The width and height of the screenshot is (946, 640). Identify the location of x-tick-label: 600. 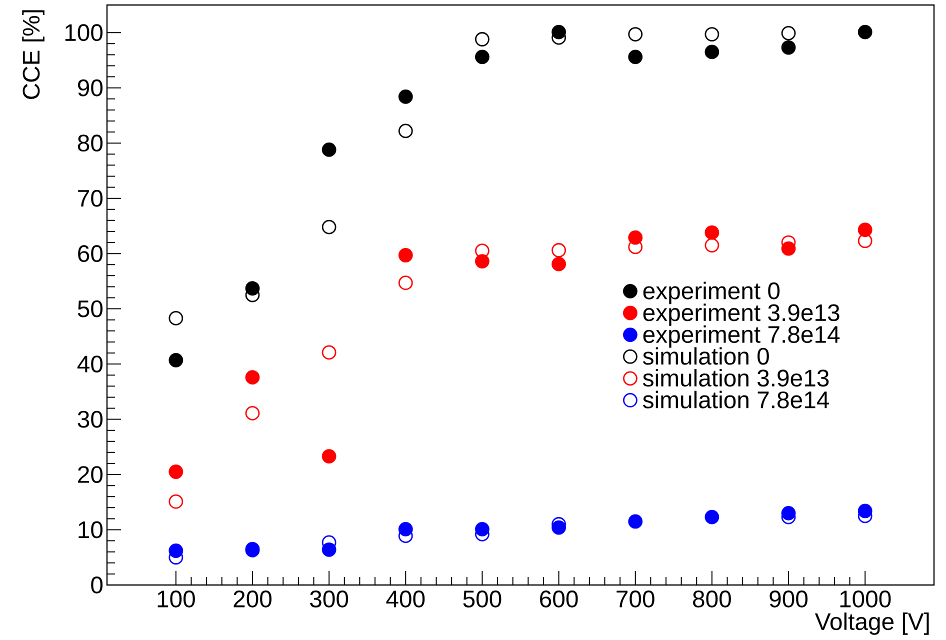
(559, 599).